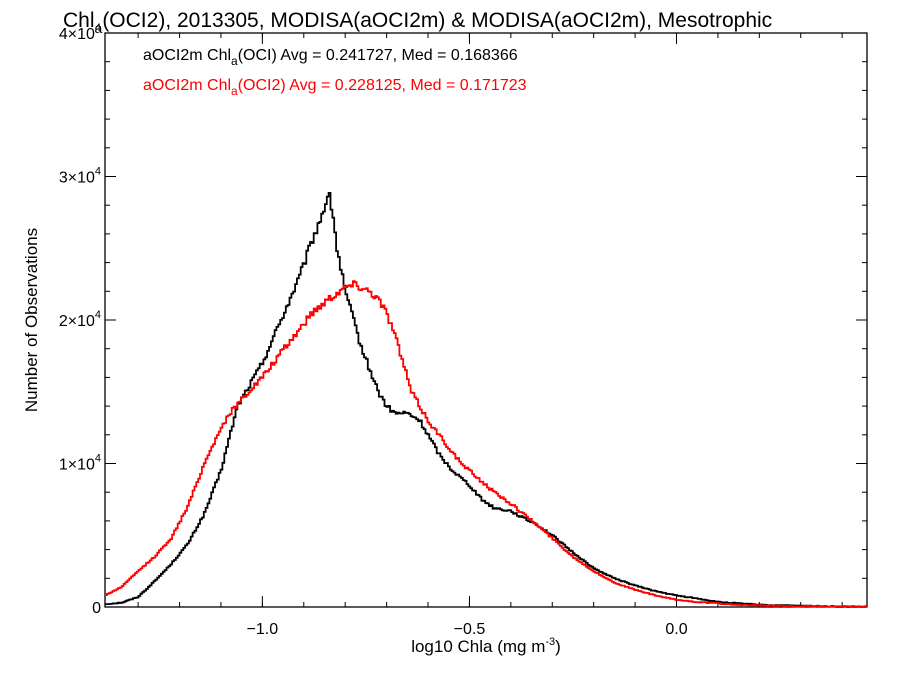  What do you see at coordinates (470, 629) in the screenshot?
I see `x-tick-label: −0.5` at bounding box center [470, 629].